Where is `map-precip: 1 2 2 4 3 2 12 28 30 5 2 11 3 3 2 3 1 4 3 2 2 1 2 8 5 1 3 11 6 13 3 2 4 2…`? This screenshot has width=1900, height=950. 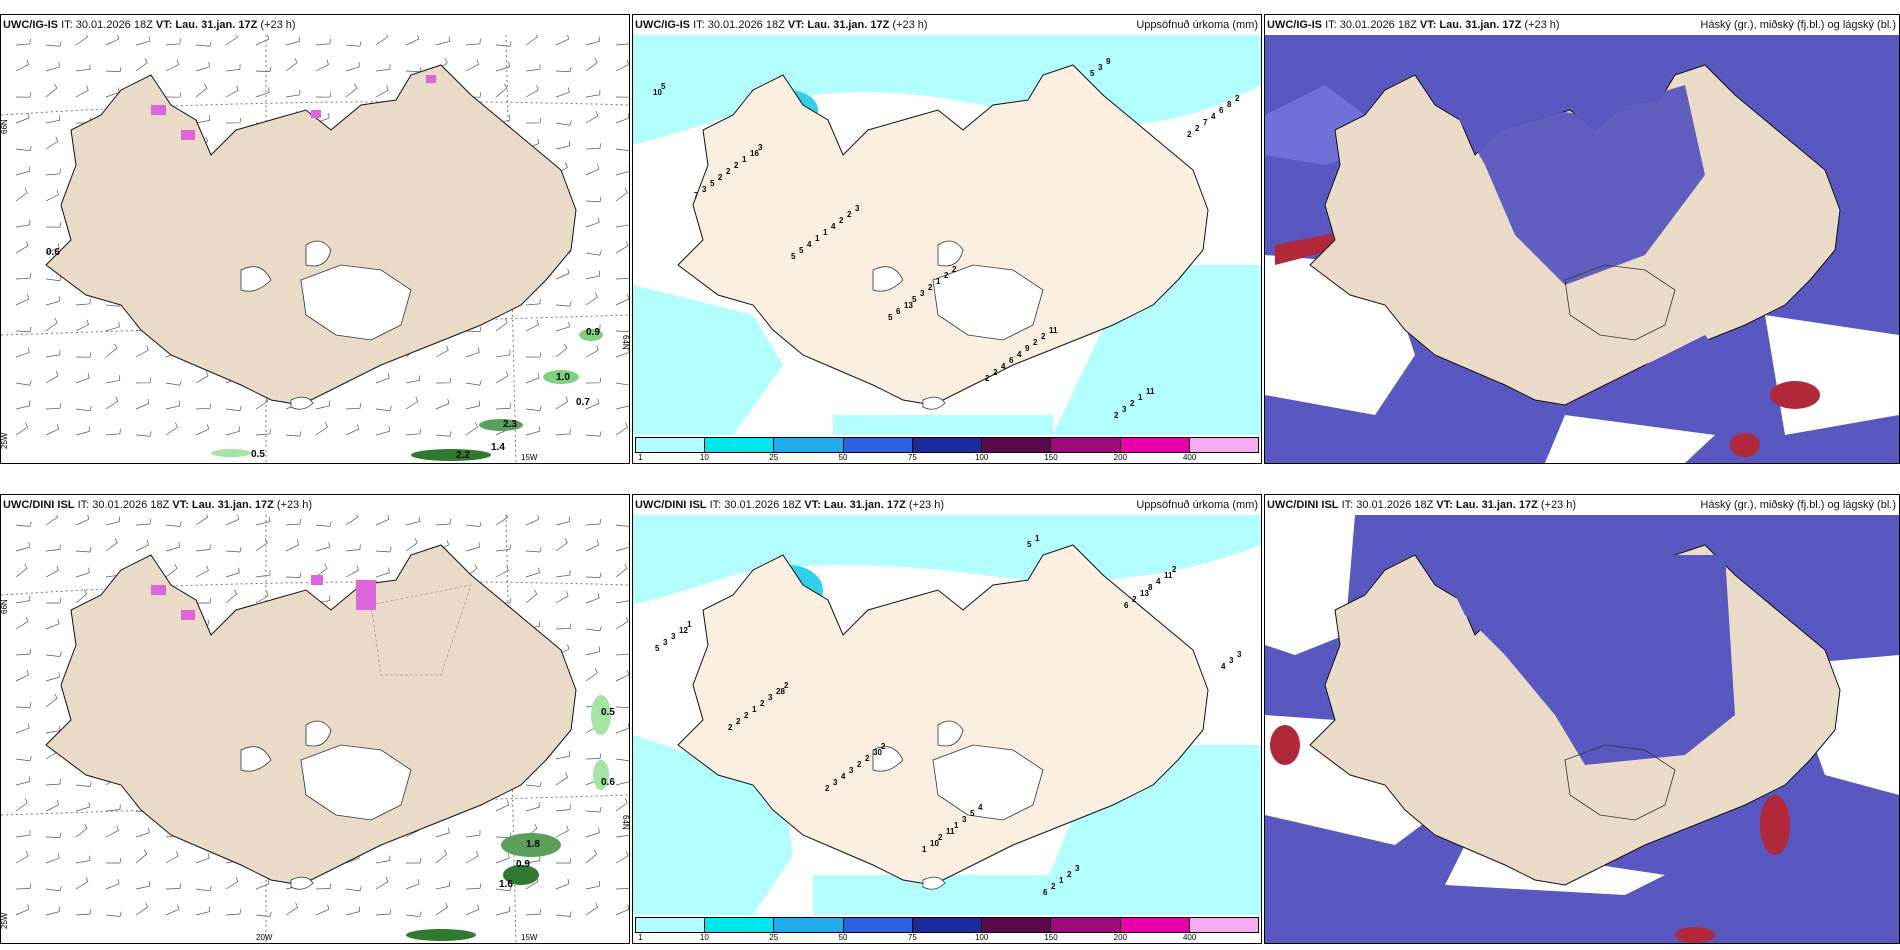
map-precip: 1 2 2 4 3 2 12 28 30 5 2 11 3 3 2 3 1 4 3 2 2 1 2 8 5 1 3 11 6 13 3 2 4 2… is located at coordinates (947, 729).